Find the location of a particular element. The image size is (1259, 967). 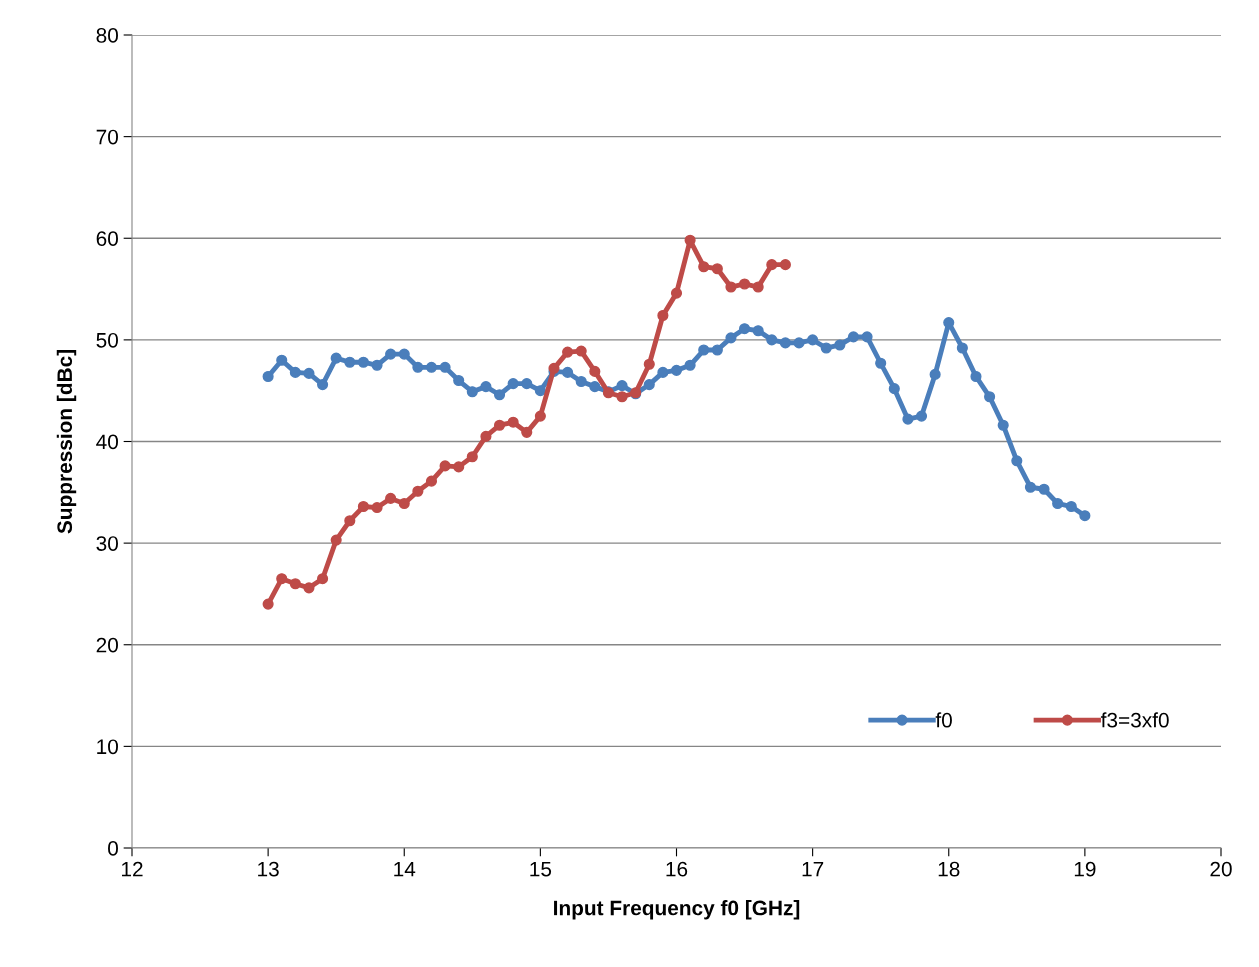

y-tick-label: 40 is located at coordinates (107, 442).